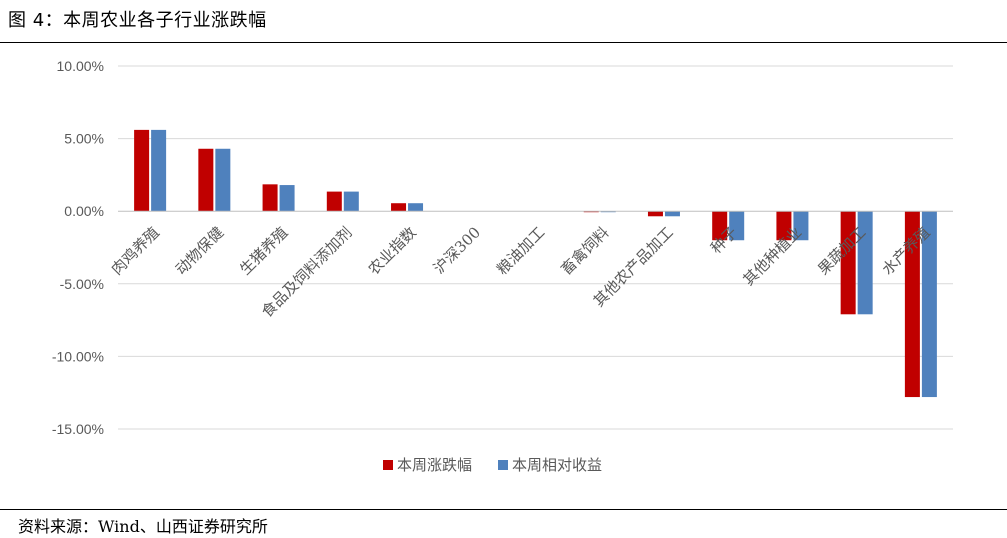  Describe the element at coordinates (84, 139) in the screenshot. I see `y-tick-label: 5.00%` at that location.